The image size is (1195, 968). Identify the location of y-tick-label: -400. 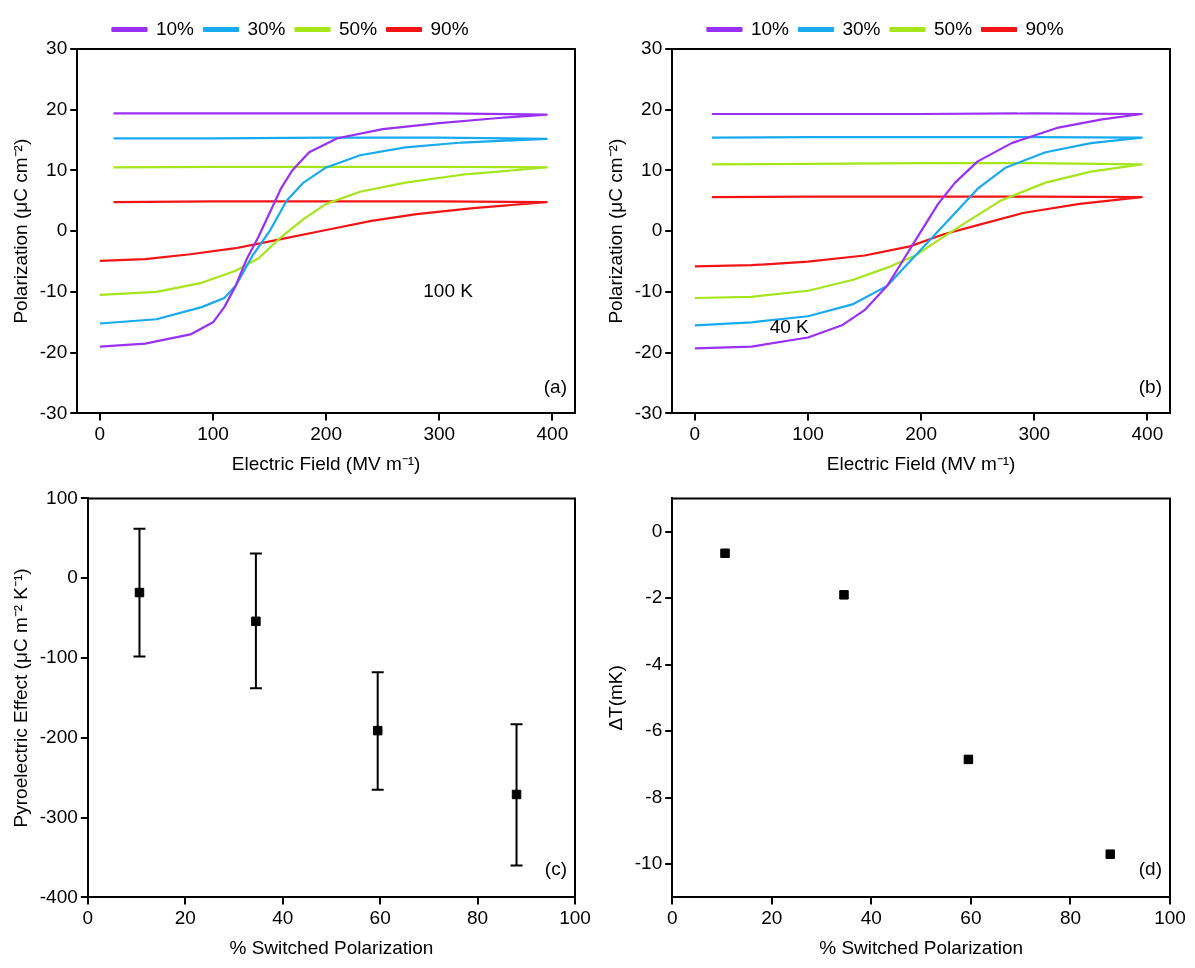
(58, 896).